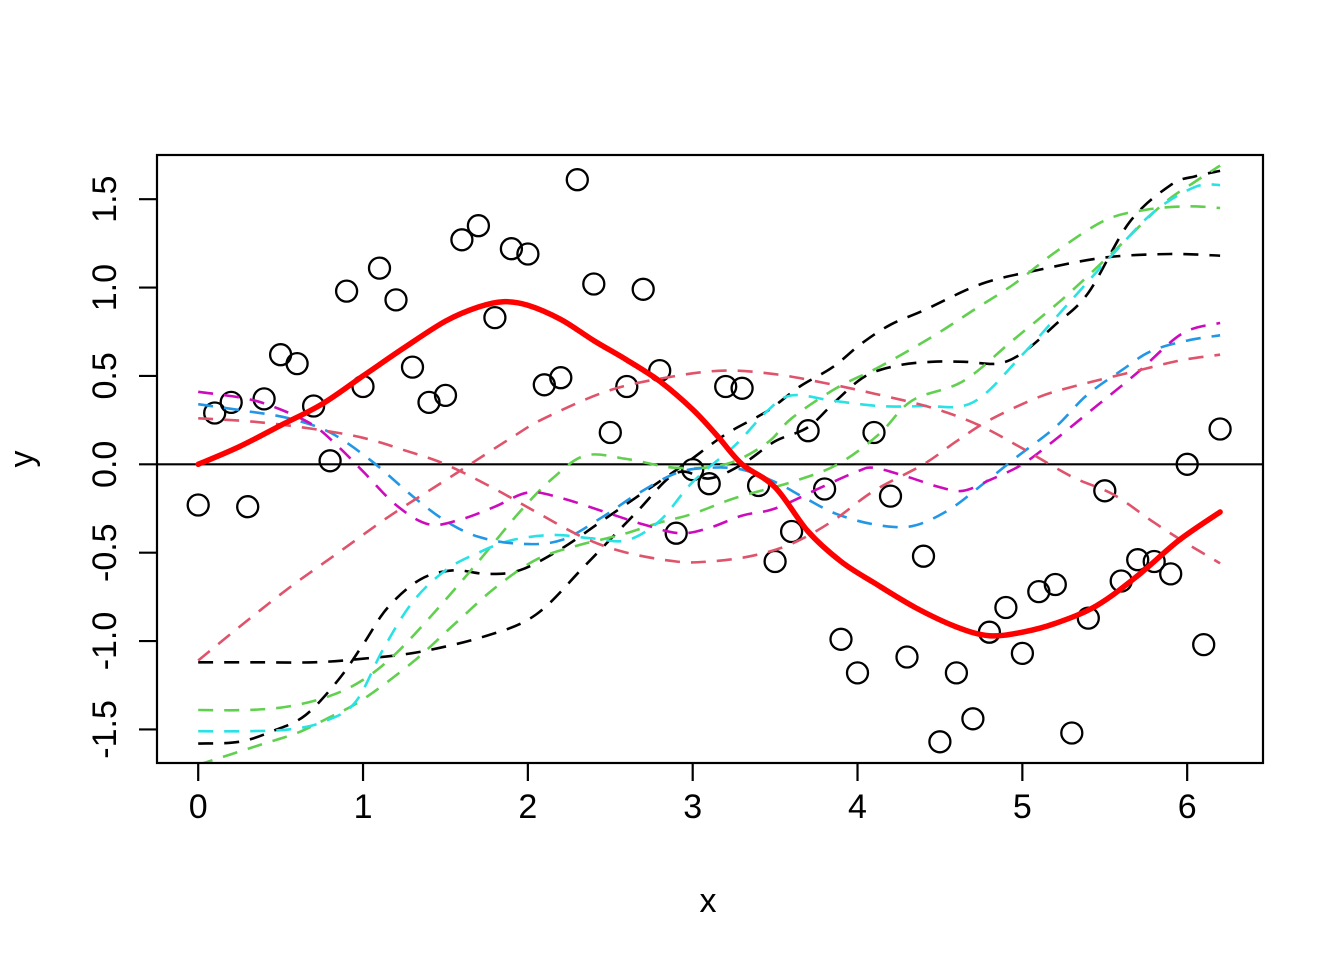  What do you see at coordinates (105, 552) in the screenshot?
I see `y-tick-label: -0.5` at bounding box center [105, 552].